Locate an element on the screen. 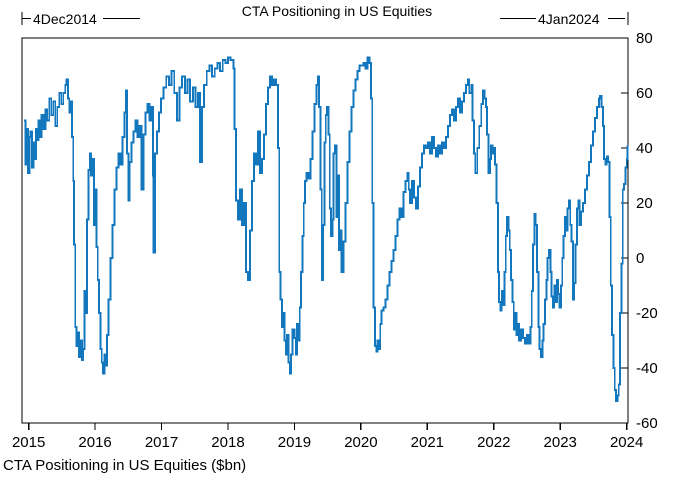  start-date-annotation: 4Dec2014 is located at coordinates (80, 19).